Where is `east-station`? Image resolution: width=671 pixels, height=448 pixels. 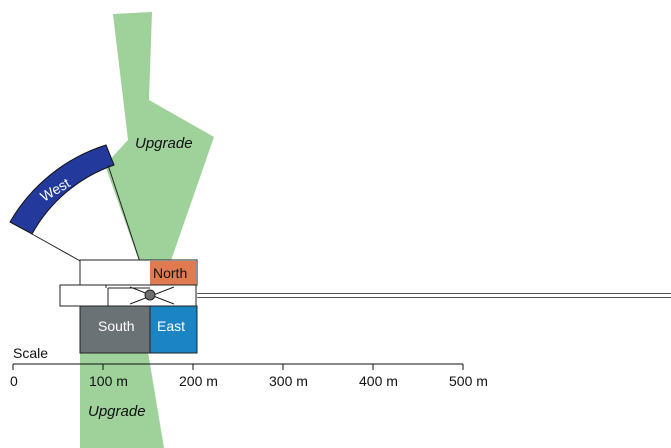 east-station is located at coordinates (173, 329).